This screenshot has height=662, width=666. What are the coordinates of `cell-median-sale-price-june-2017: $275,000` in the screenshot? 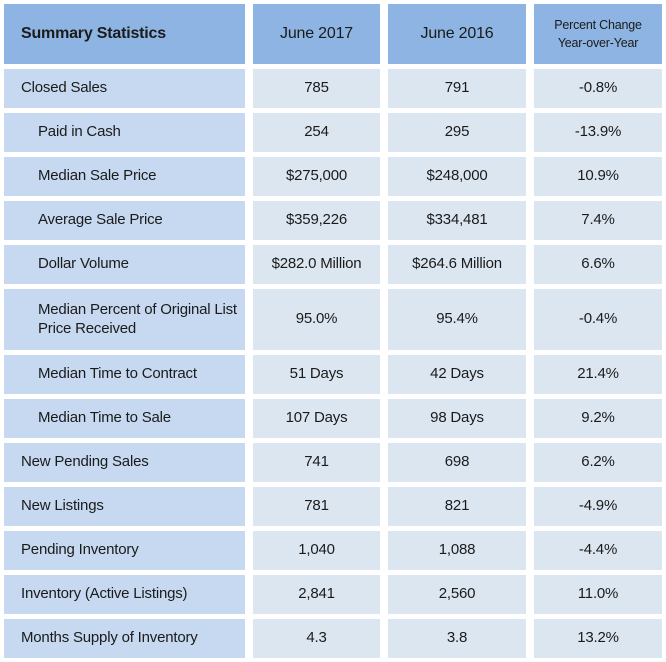 It's located at (316, 176).